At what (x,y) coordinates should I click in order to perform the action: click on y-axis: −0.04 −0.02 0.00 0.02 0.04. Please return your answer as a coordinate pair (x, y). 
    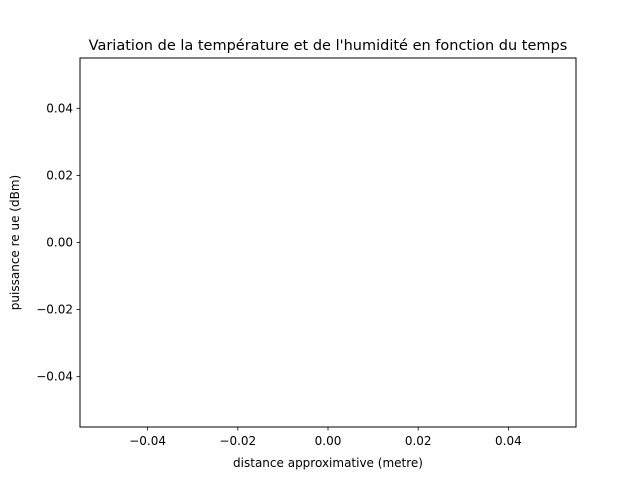
    Looking at the image, I should click on (58, 242).